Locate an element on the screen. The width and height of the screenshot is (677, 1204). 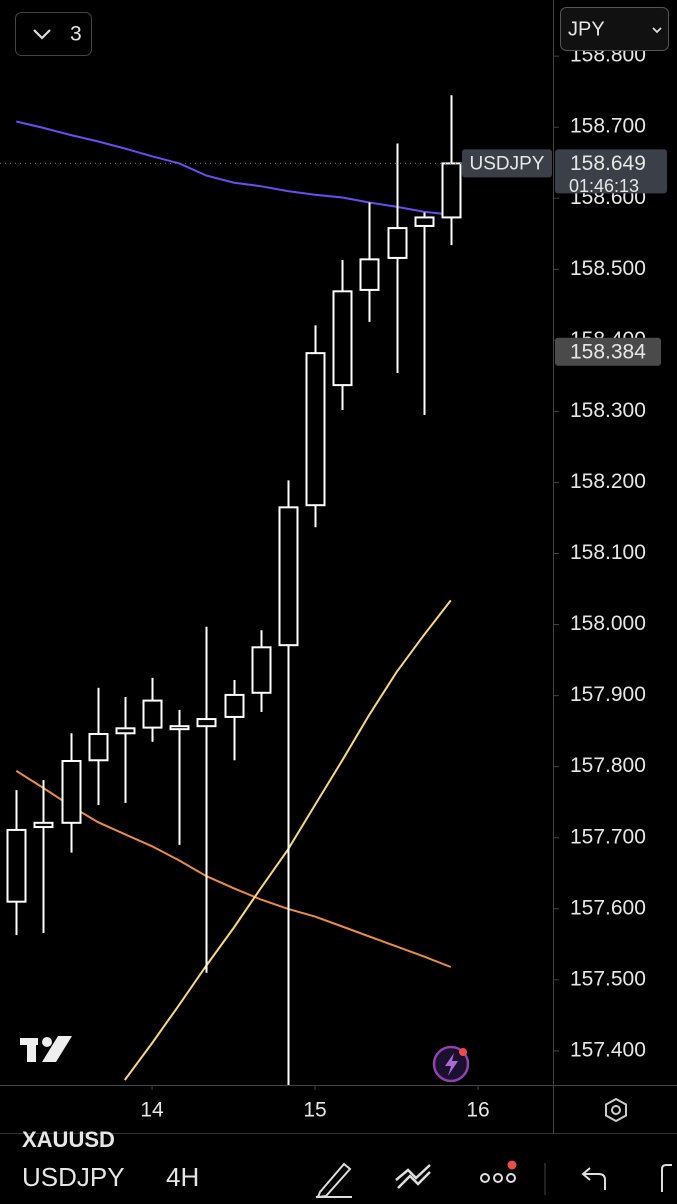
ghost-symbol: XAUUSD is located at coordinates (68, 1139).